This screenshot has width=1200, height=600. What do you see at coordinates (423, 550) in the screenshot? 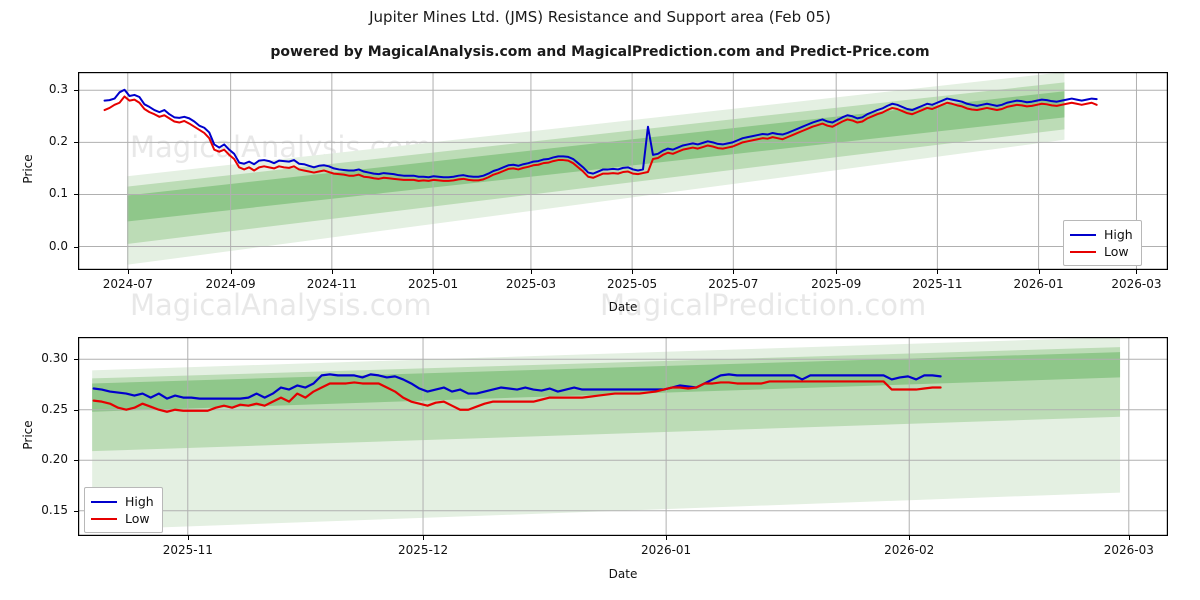
I see `x-tick-label: 2025-12` at bounding box center [423, 550].